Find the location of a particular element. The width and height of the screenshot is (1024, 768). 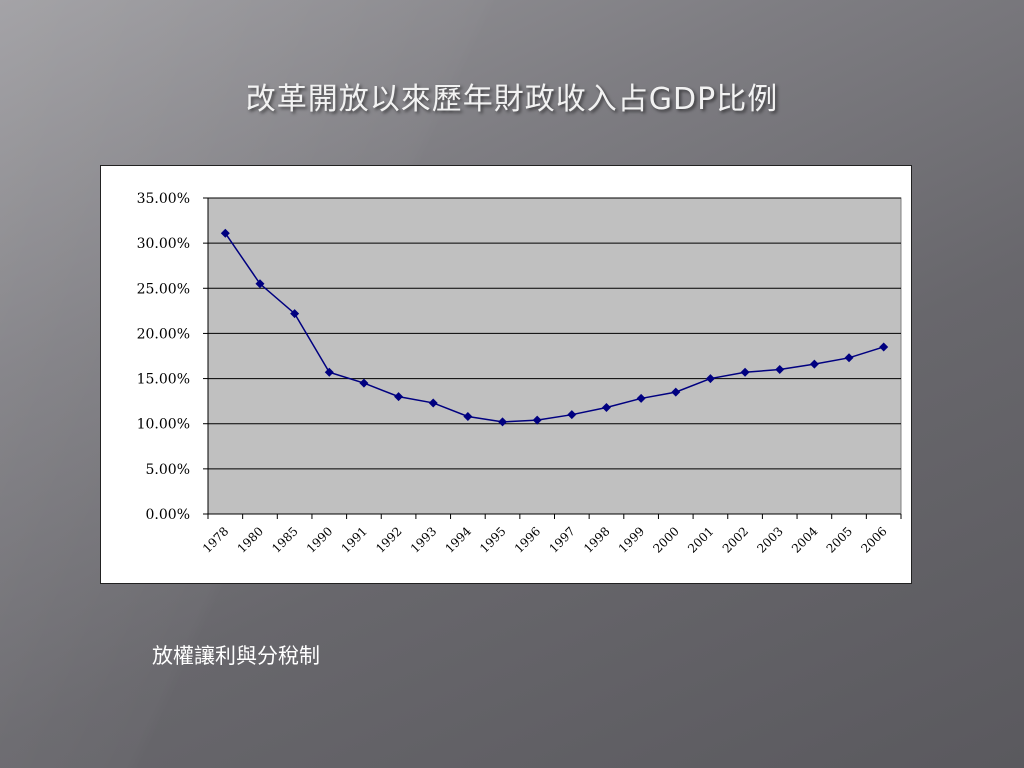

x-tick-label: 2003 is located at coordinates (769, 539).